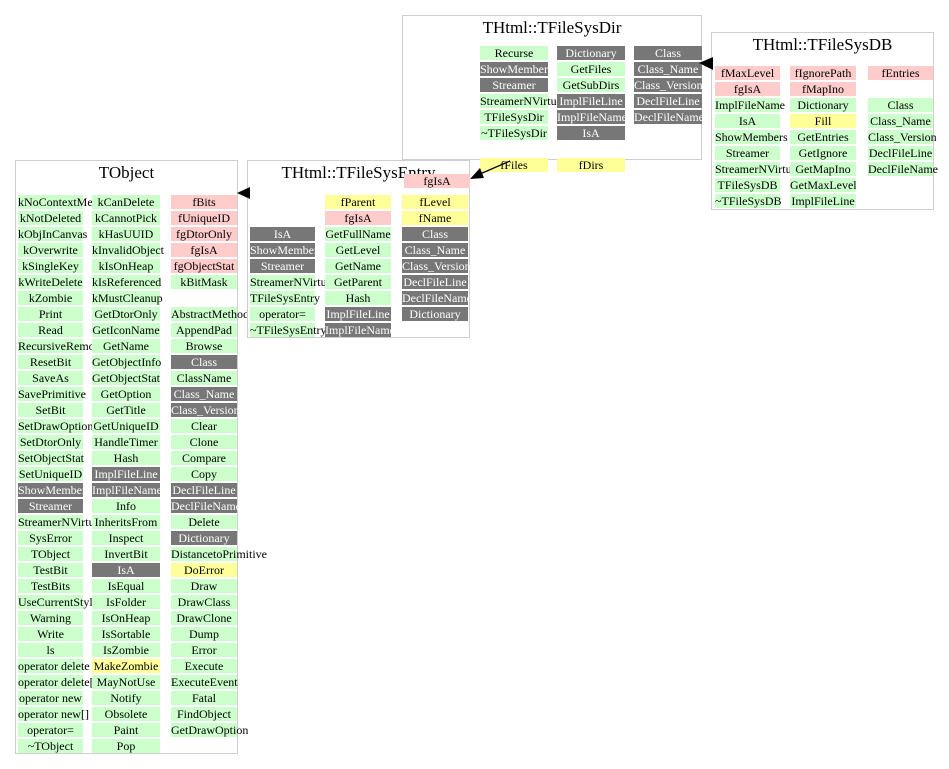  What do you see at coordinates (126, 426) in the screenshot?
I see `member-cell: GetUniqueID` at bounding box center [126, 426].